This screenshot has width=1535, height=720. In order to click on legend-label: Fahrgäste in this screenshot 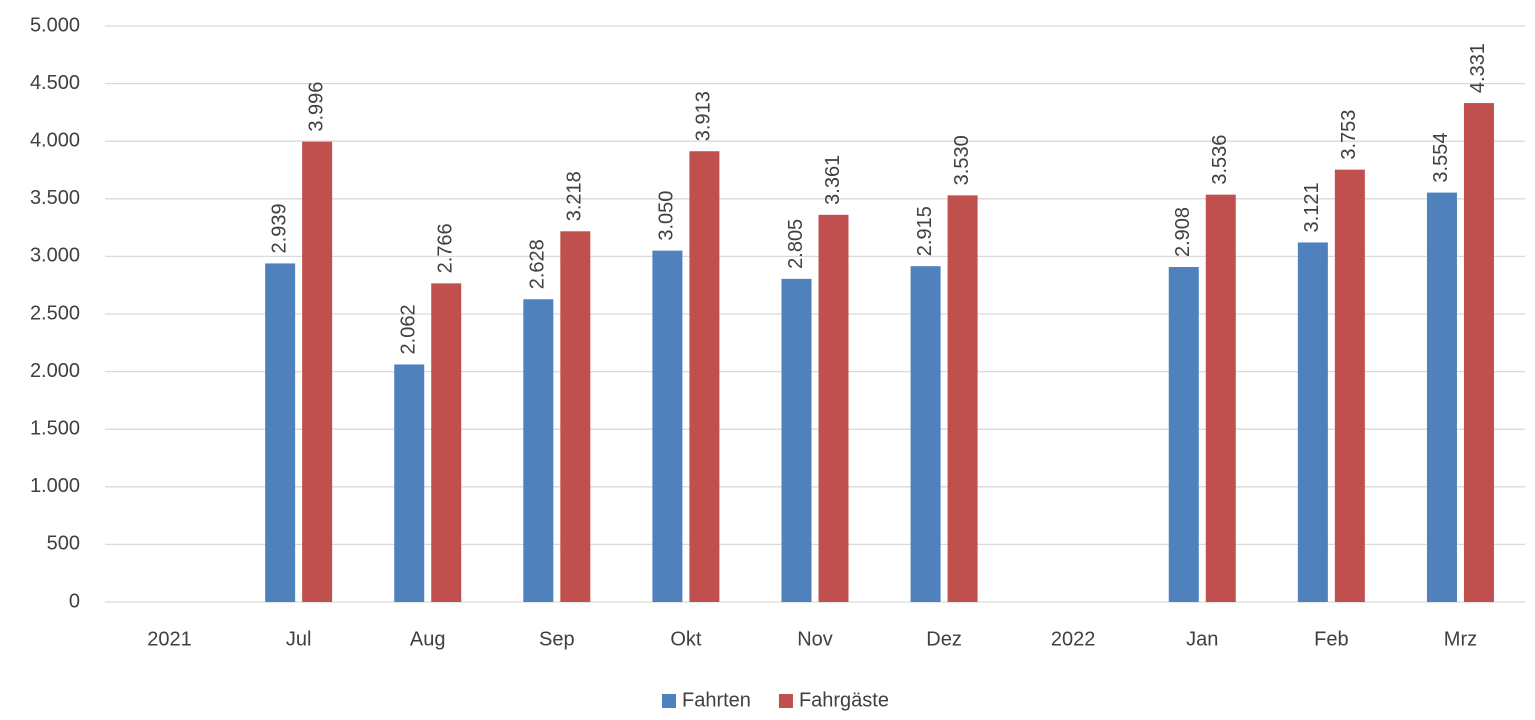, I will do `click(844, 700)`.